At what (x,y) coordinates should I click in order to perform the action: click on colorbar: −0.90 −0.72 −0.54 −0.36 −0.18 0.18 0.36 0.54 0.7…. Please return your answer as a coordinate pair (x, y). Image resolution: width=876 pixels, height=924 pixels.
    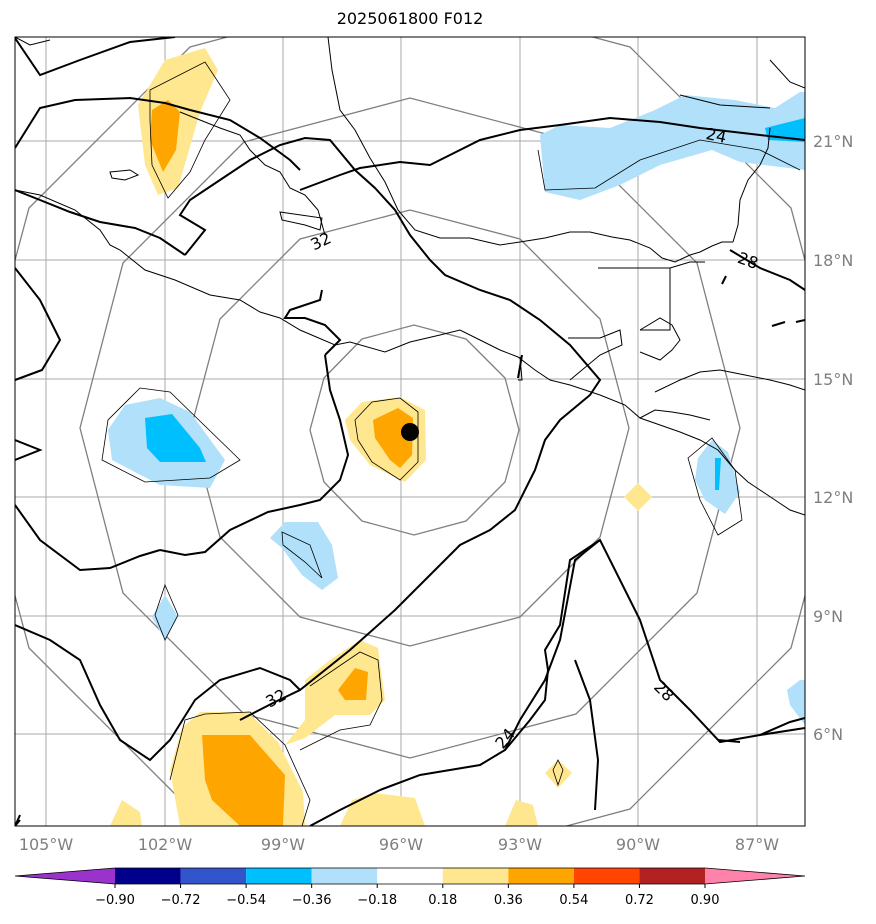
    Looking at the image, I should click on (410, 887).